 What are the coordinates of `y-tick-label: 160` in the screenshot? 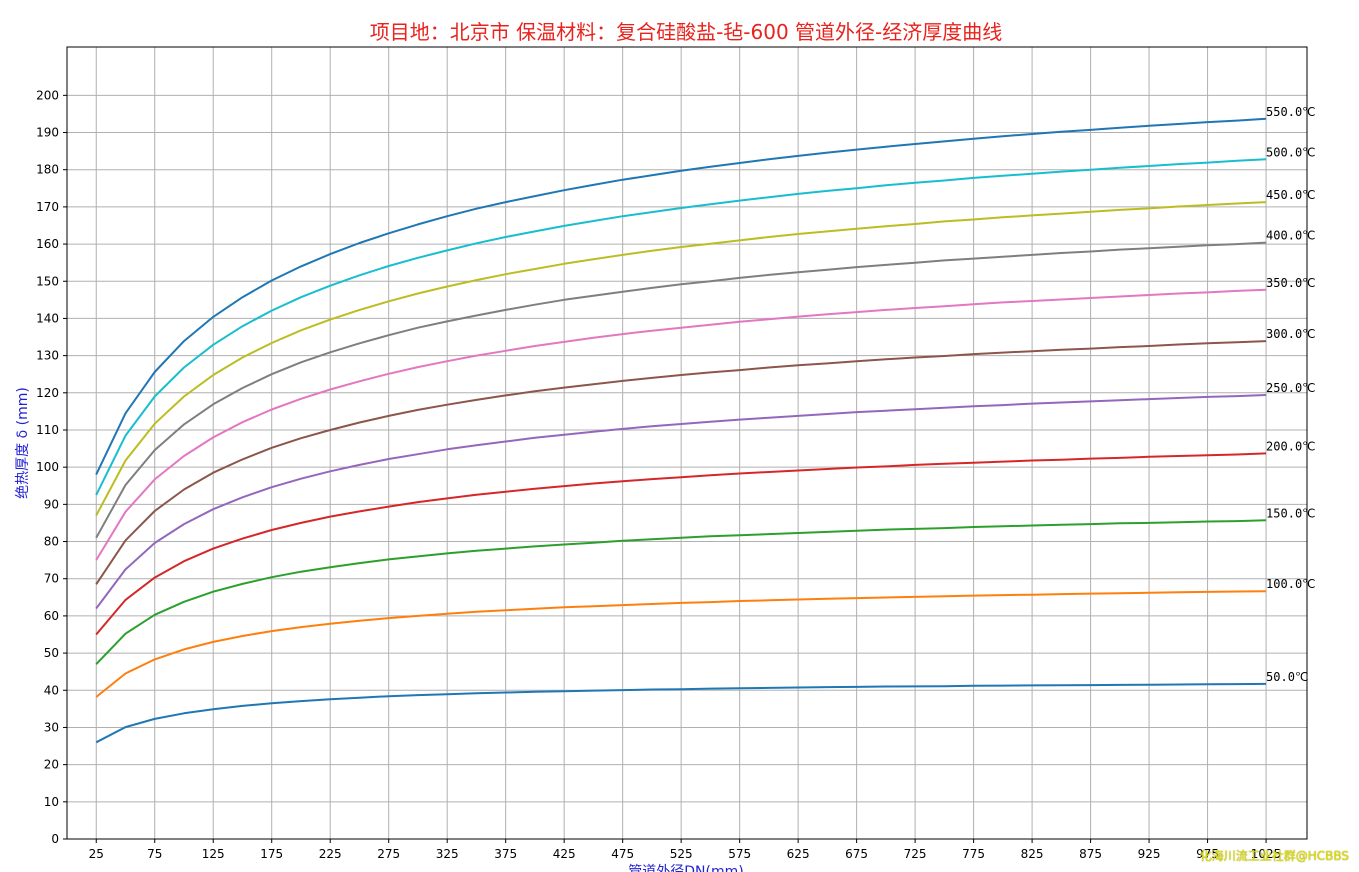 It's located at (47, 244).